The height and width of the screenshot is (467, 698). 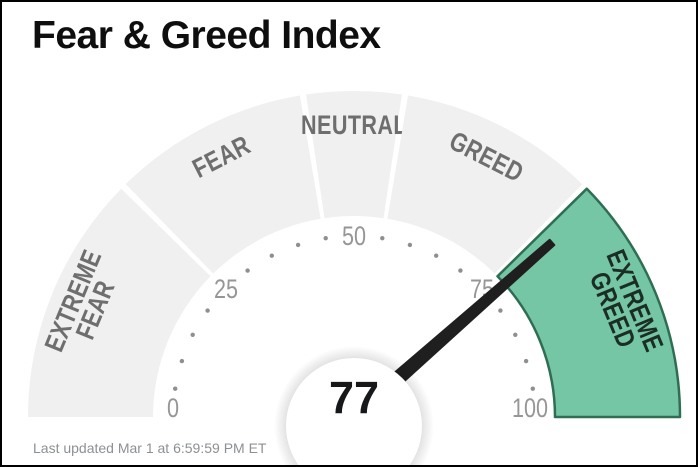 What do you see at coordinates (223, 184) in the screenshot?
I see `gauge-segment-fear` at bounding box center [223, 184].